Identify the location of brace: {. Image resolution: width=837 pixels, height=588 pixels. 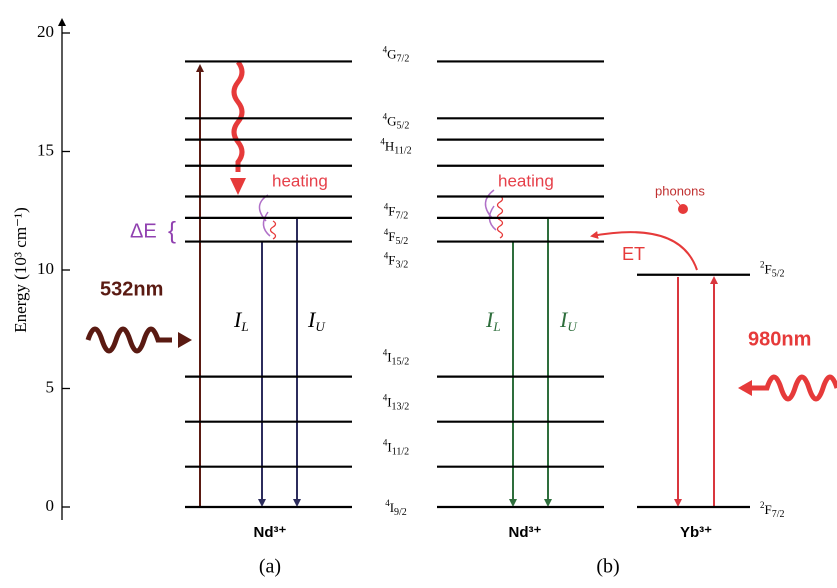
(172, 230).